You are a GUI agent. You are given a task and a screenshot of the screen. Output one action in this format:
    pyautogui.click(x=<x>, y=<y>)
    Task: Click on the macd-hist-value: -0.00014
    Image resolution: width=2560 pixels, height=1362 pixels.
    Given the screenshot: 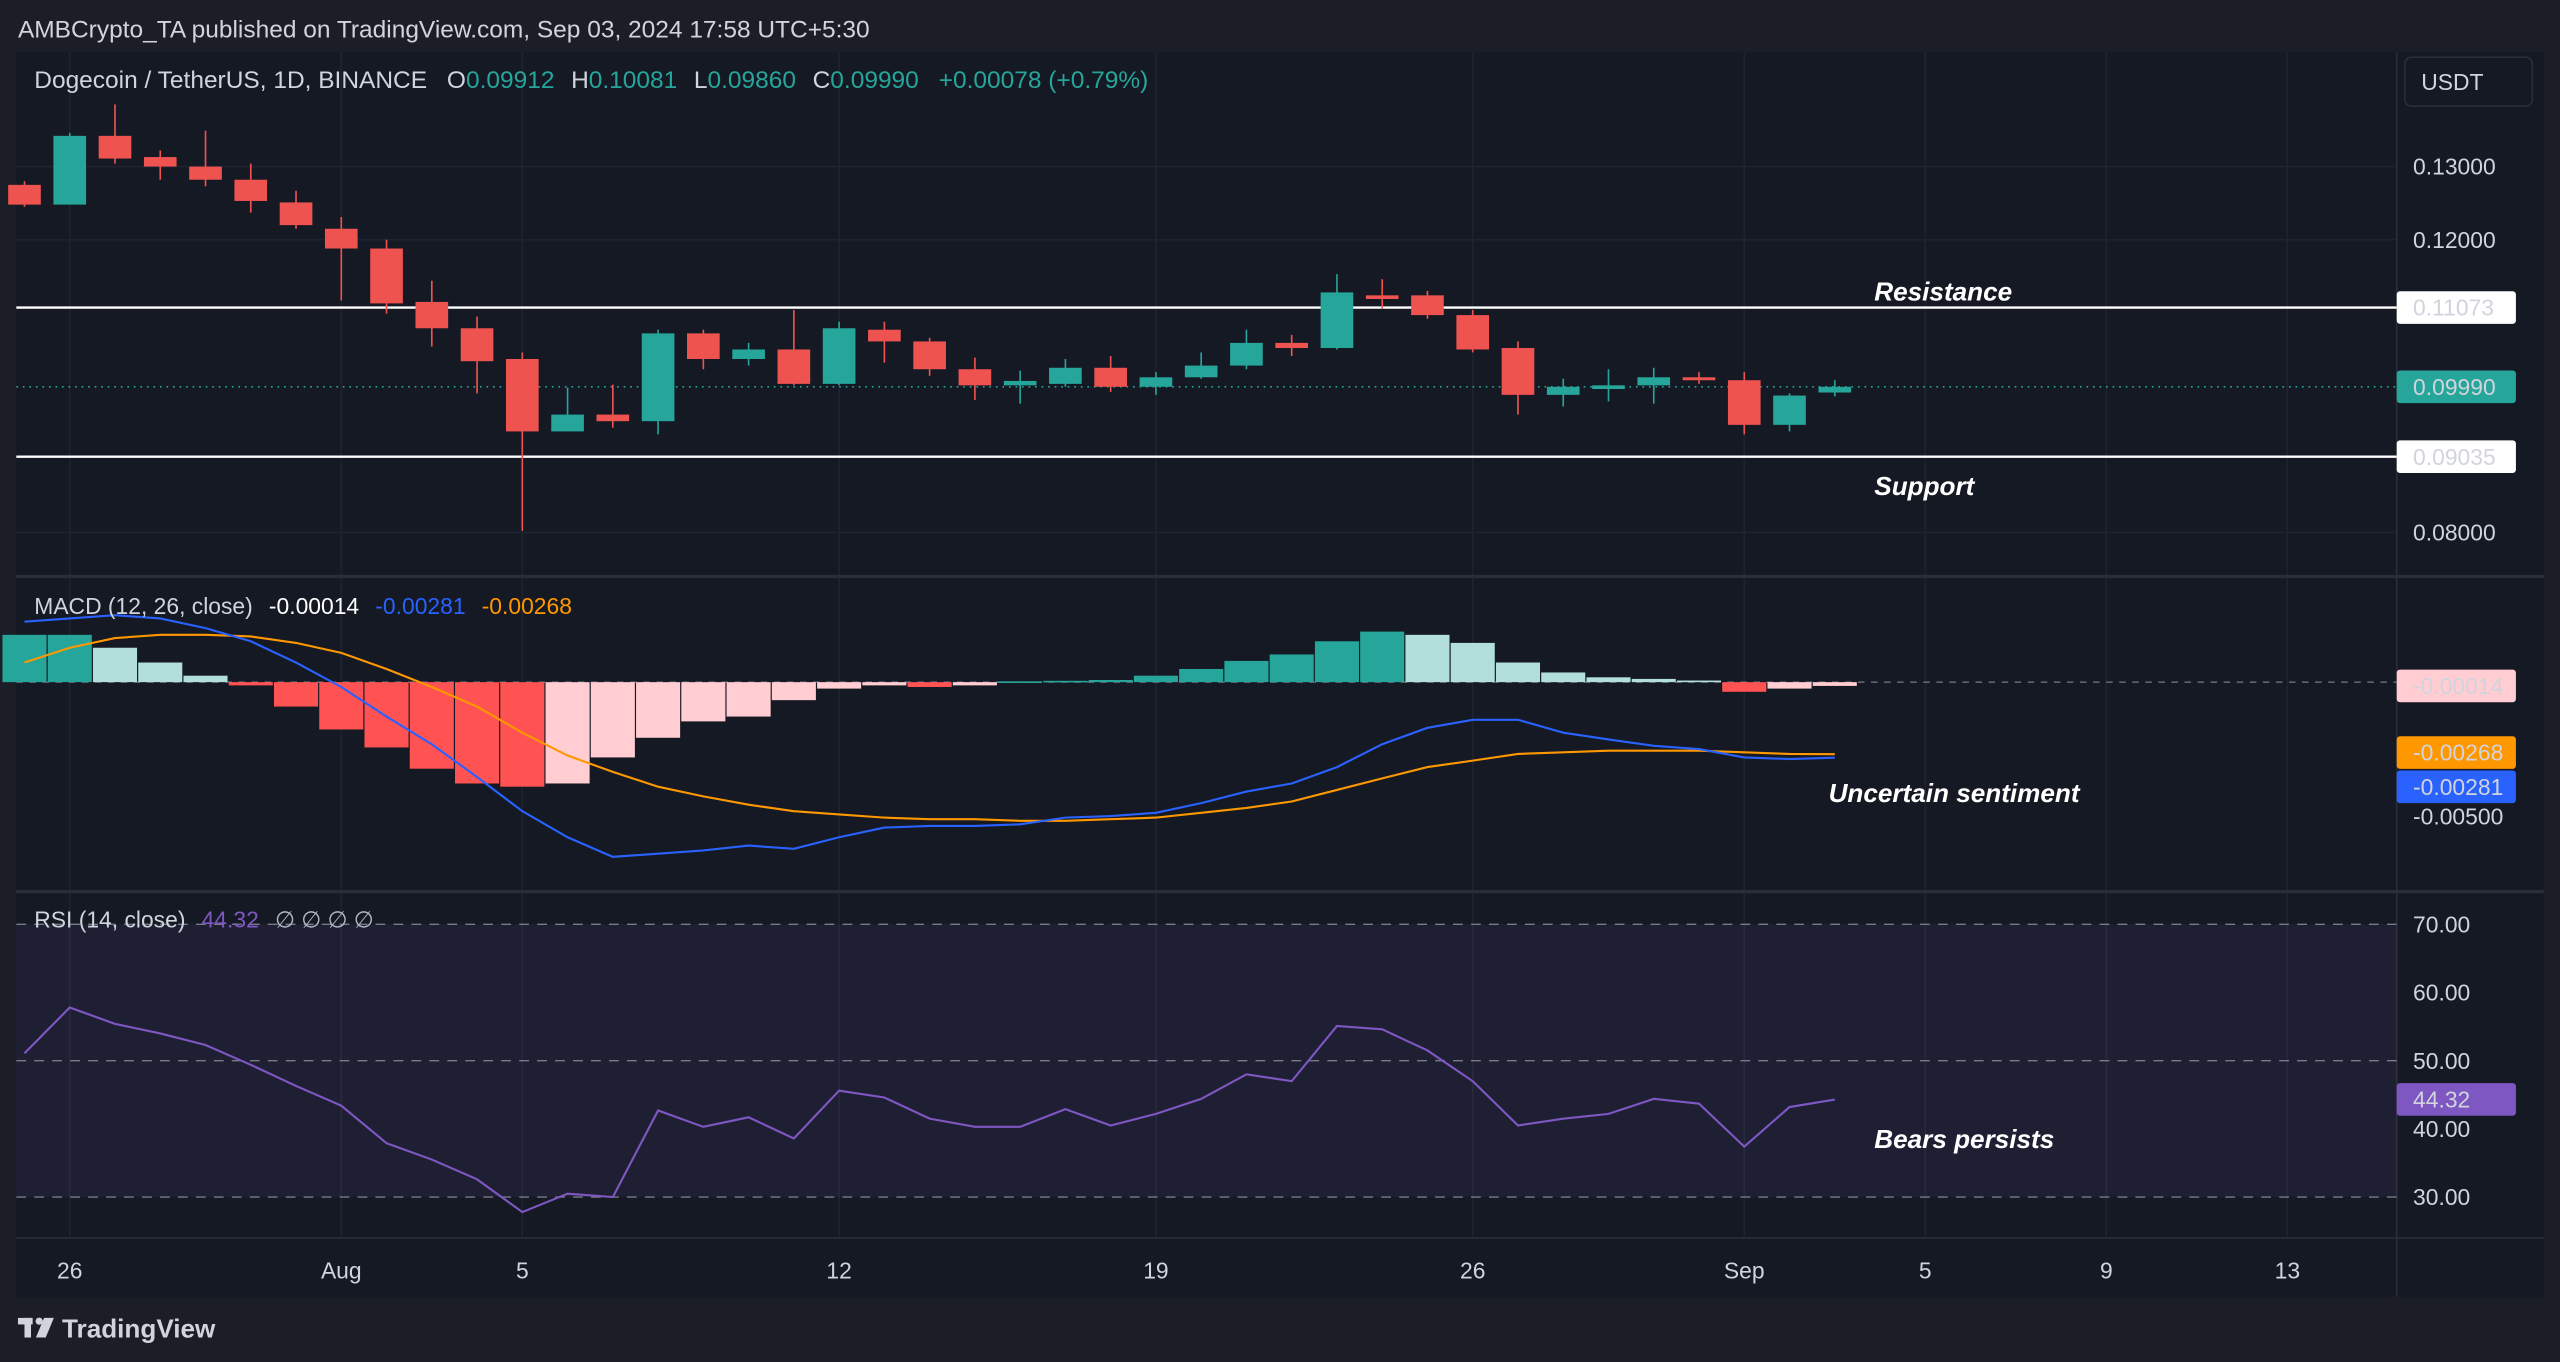 What is the action you would take?
    pyautogui.click(x=314, y=606)
    